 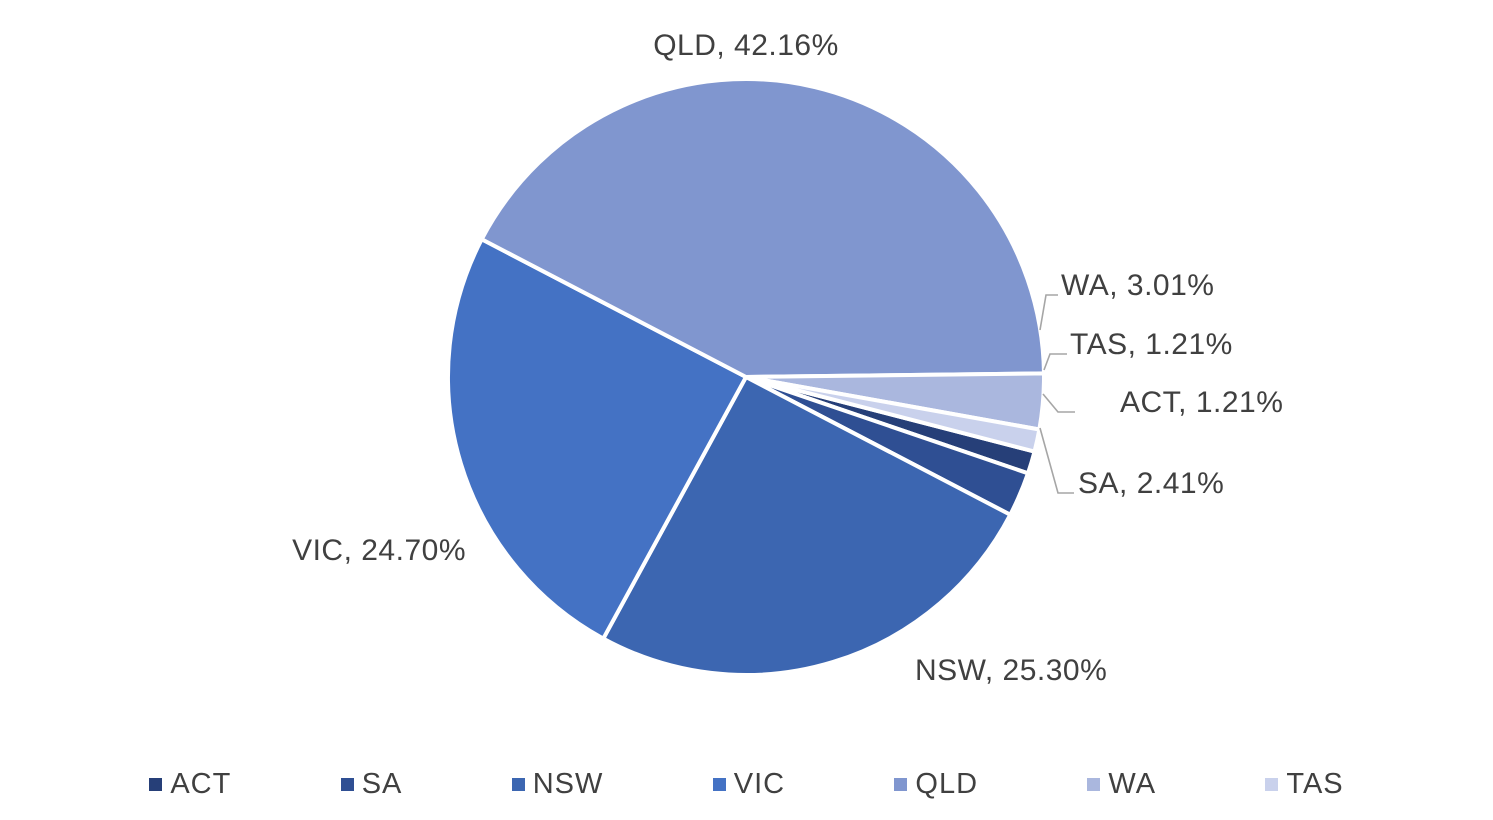 I want to click on legend-item-vic: VIC, so click(x=749, y=784).